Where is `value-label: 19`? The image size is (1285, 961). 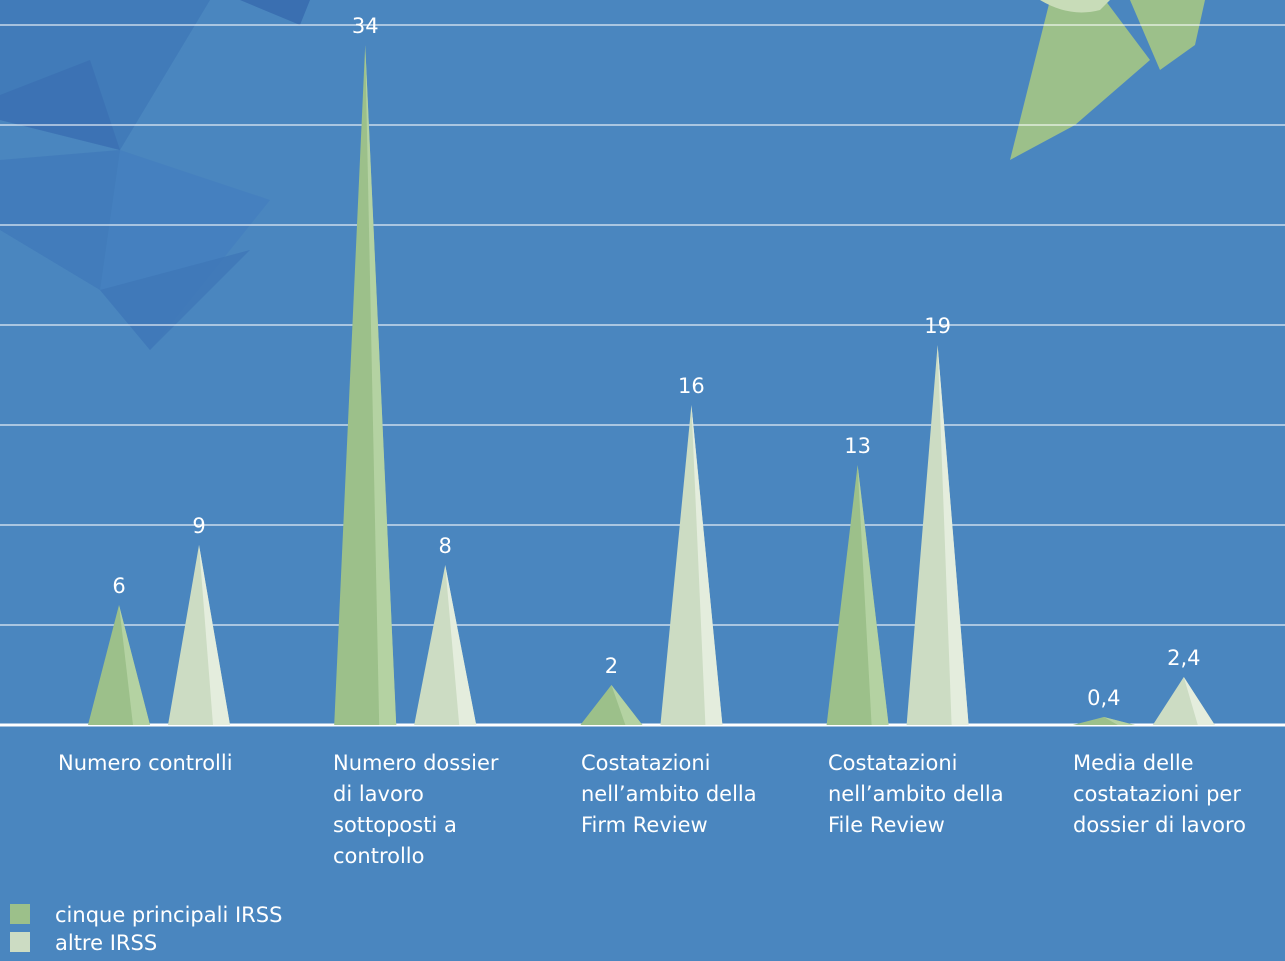 value-label: 19 is located at coordinates (937, 326).